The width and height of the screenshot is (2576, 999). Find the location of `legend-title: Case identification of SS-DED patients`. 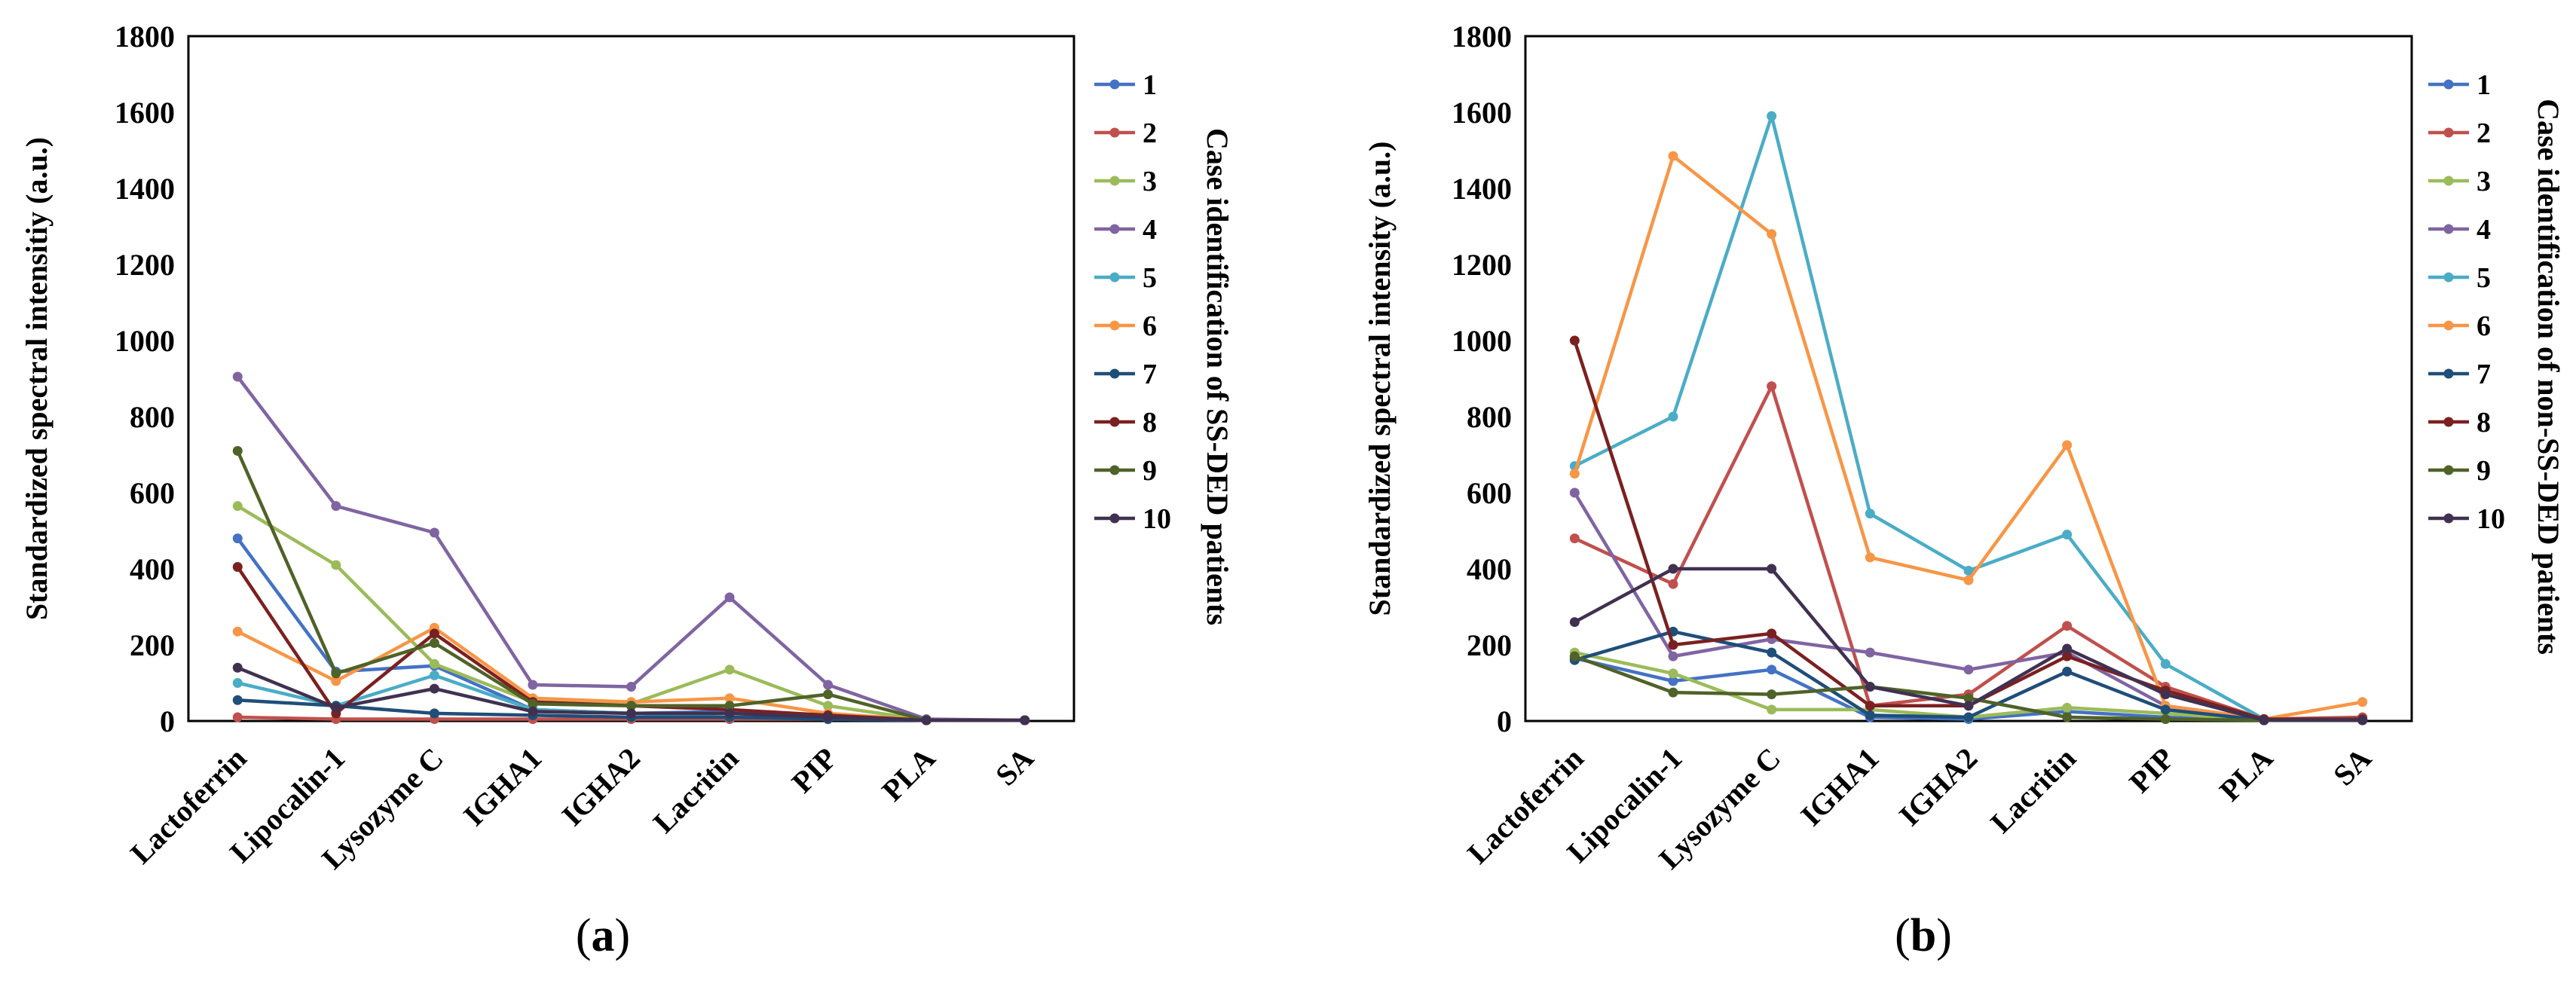

legend-title: Case identification of SS-DED patients is located at coordinates (1217, 377).